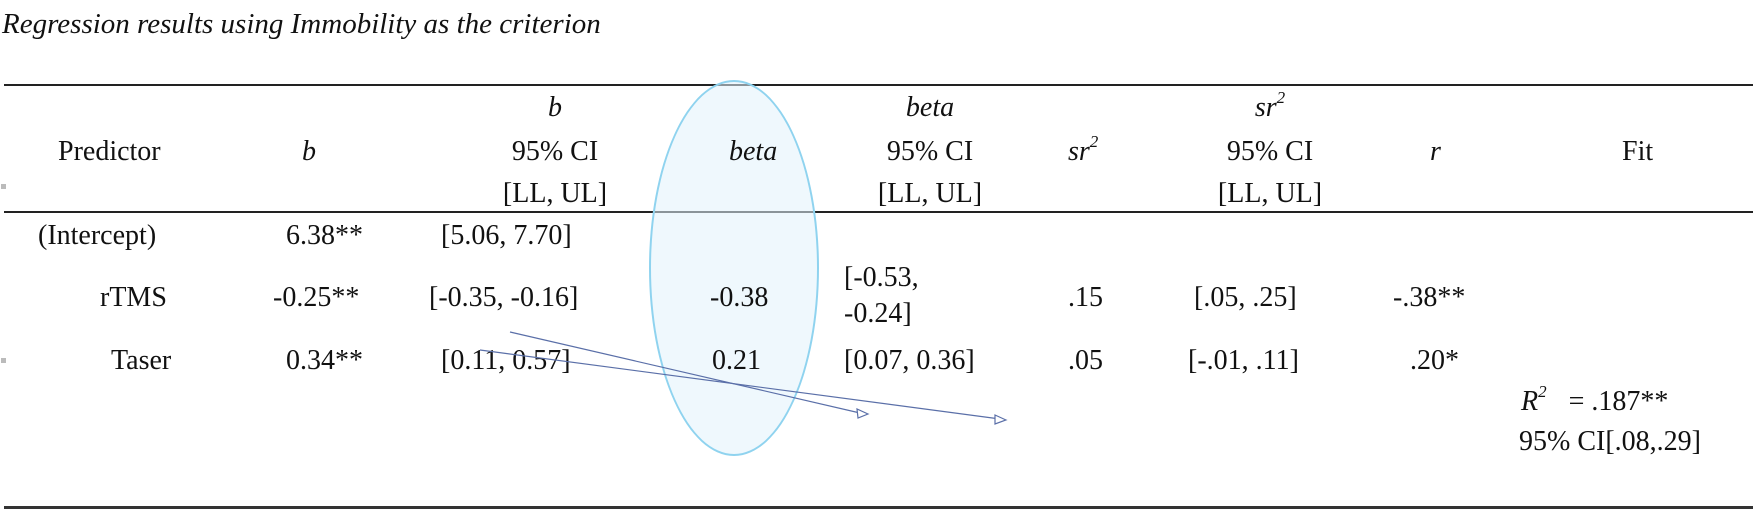 This screenshot has width=1753, height=510. Describe the element at coordinates (109, 151) in the screenshot. I see `header-predictor: Predictor` at that location.